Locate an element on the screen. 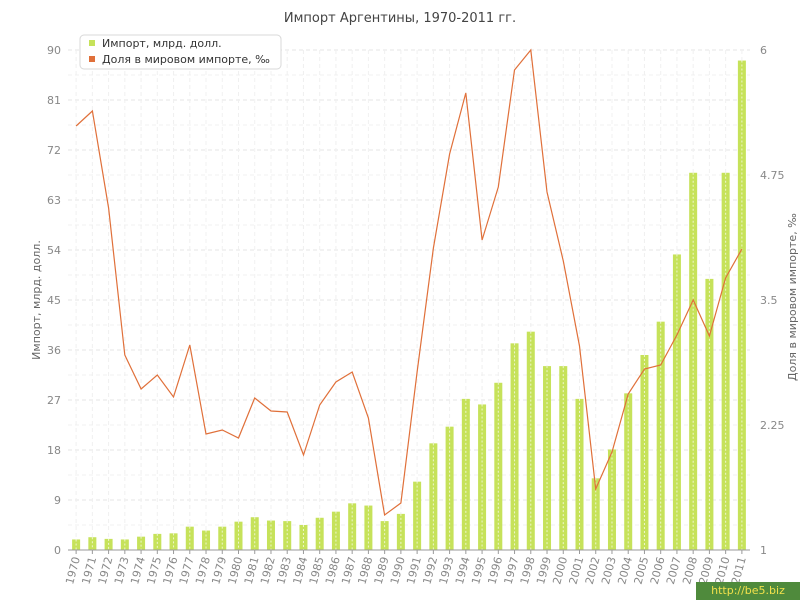 The image size is (800, 600). left-axis-ticks: 0 9 18 27 36 45 54 63 72 81 90 is located at coordinates (54, 300).